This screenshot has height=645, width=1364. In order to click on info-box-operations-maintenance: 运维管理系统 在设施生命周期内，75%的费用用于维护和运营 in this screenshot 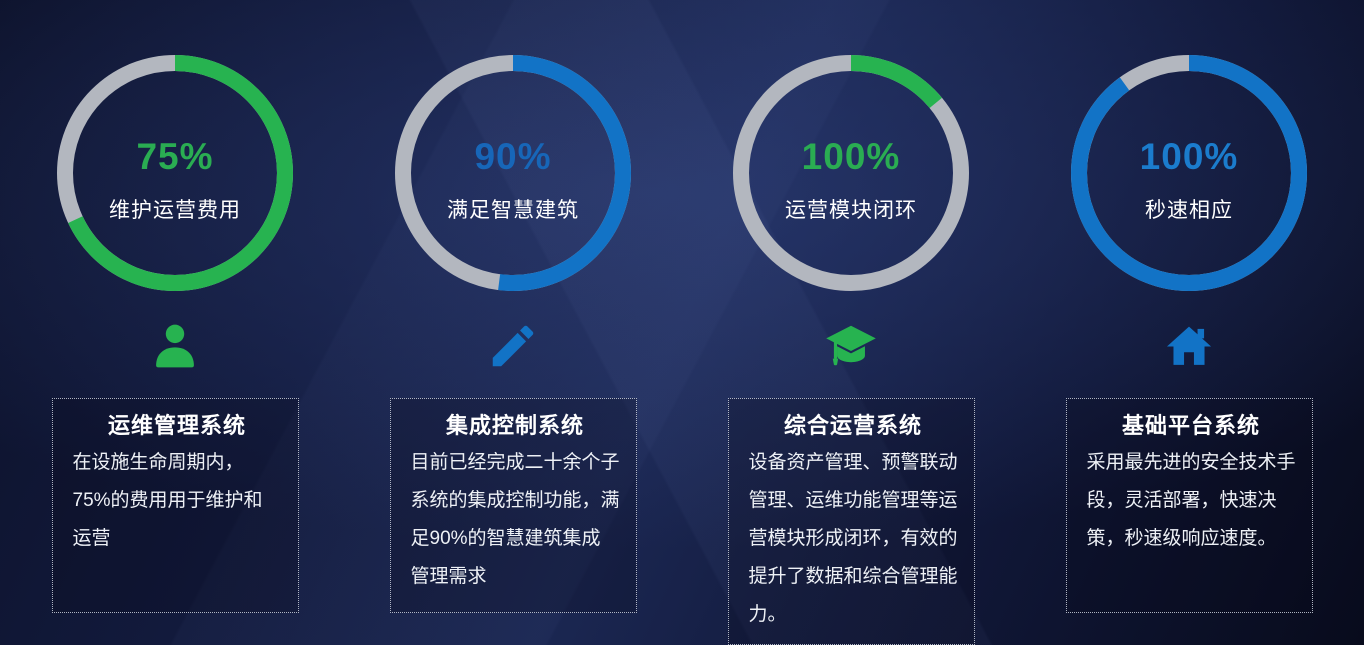, I will do `click(175, 505)`.